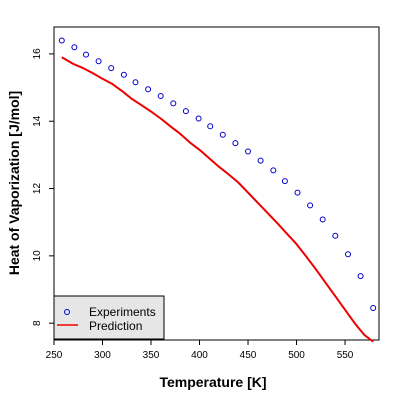  Describe the element at coordinates (345, 355) in the screenshot. I see `x-tick-label: 550` at that location.